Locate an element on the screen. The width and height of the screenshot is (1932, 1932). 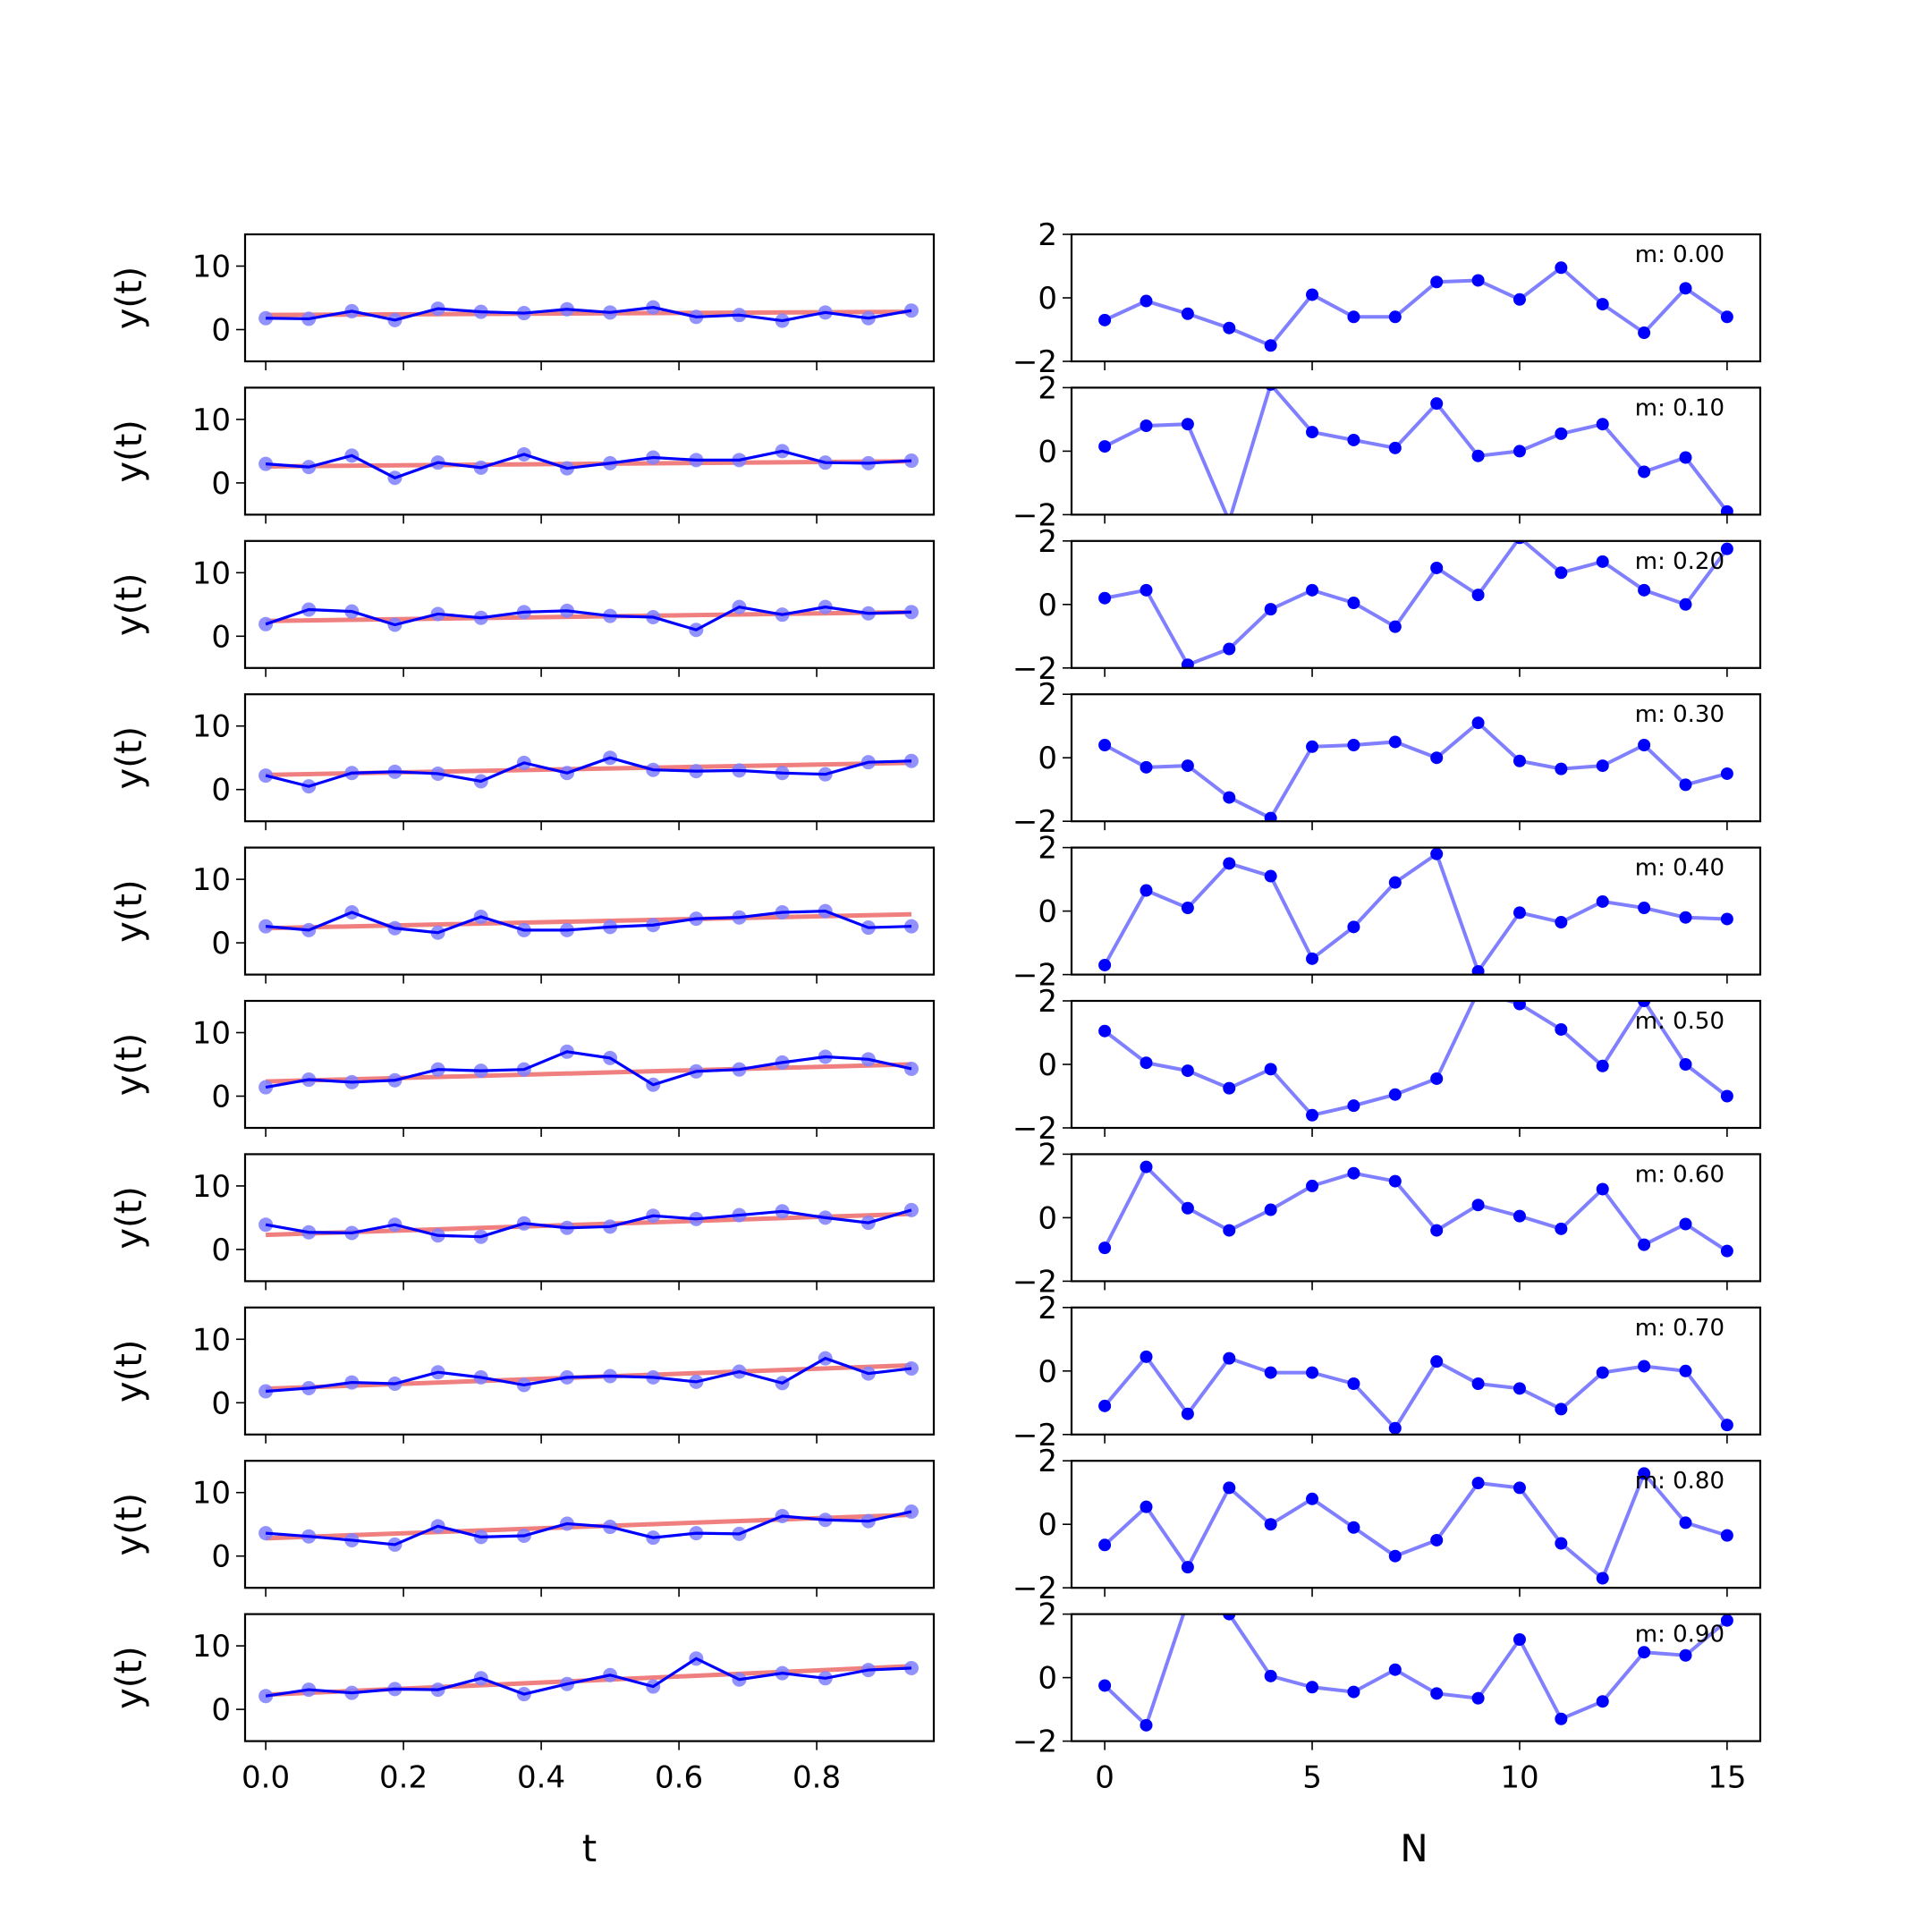
right-subplot-1: −2 0 2 m: 0.10 is located at coordinates (1387, 451).